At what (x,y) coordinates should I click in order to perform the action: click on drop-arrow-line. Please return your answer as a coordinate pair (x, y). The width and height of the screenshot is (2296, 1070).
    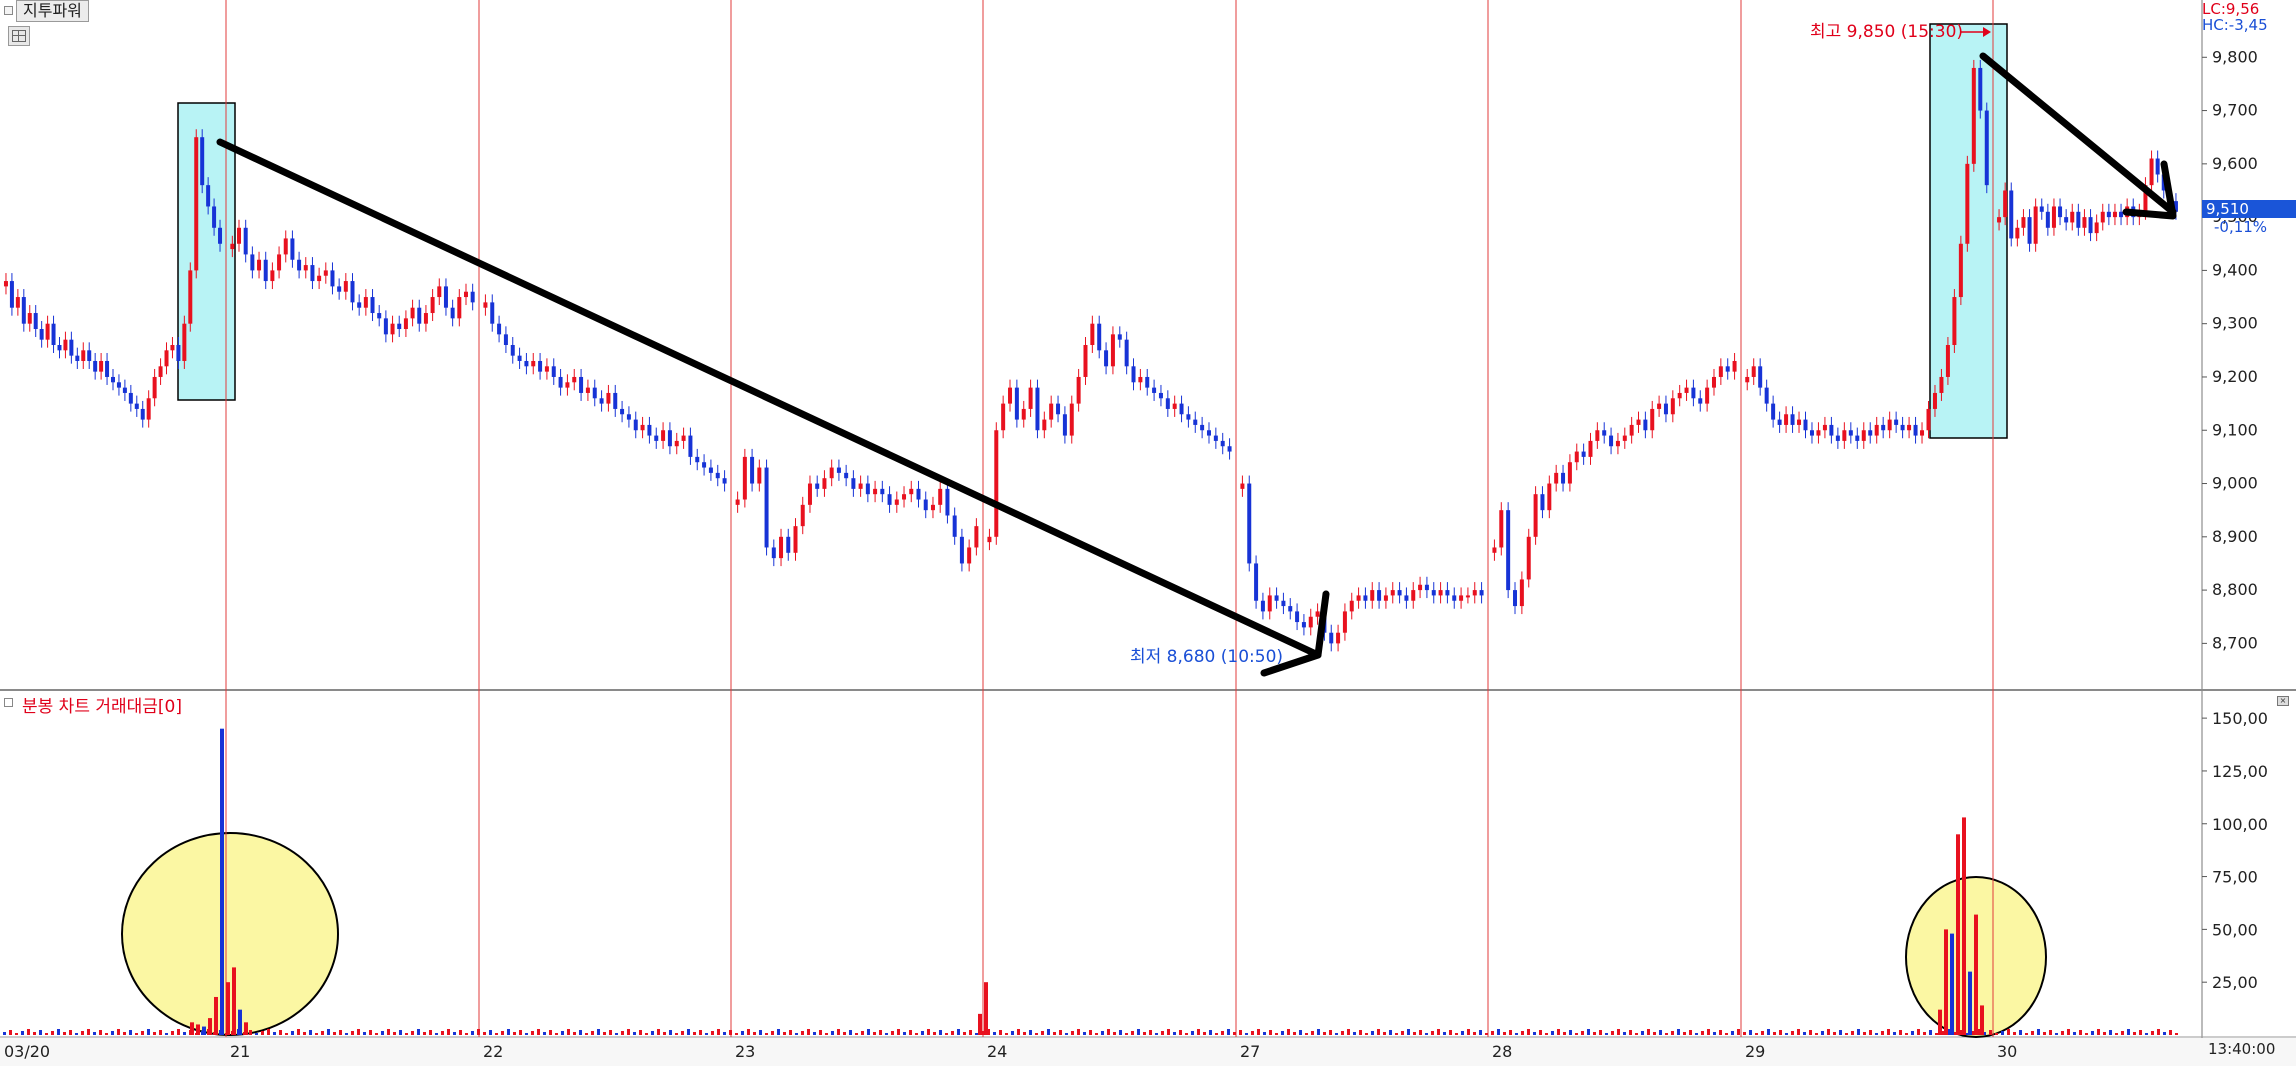
    Looking at the image, I should click on (2078, 134).